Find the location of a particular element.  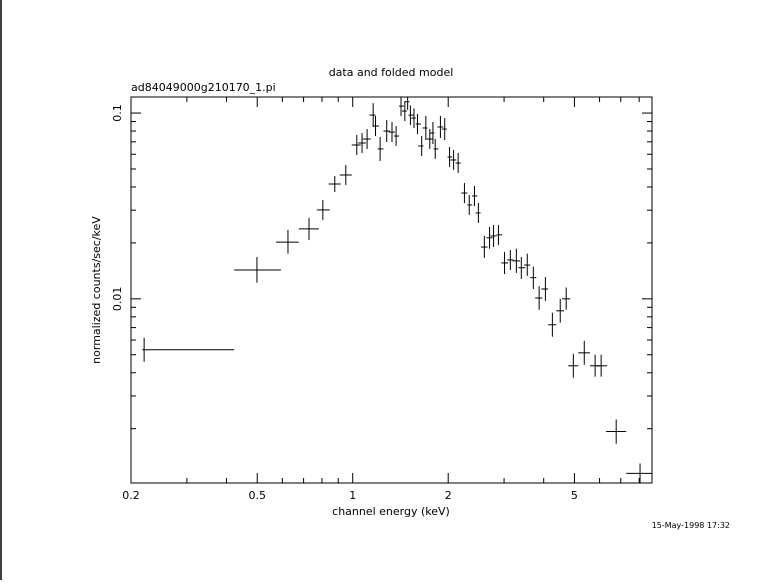

x-tick-label: 5 is located at coordinates (574, 495).